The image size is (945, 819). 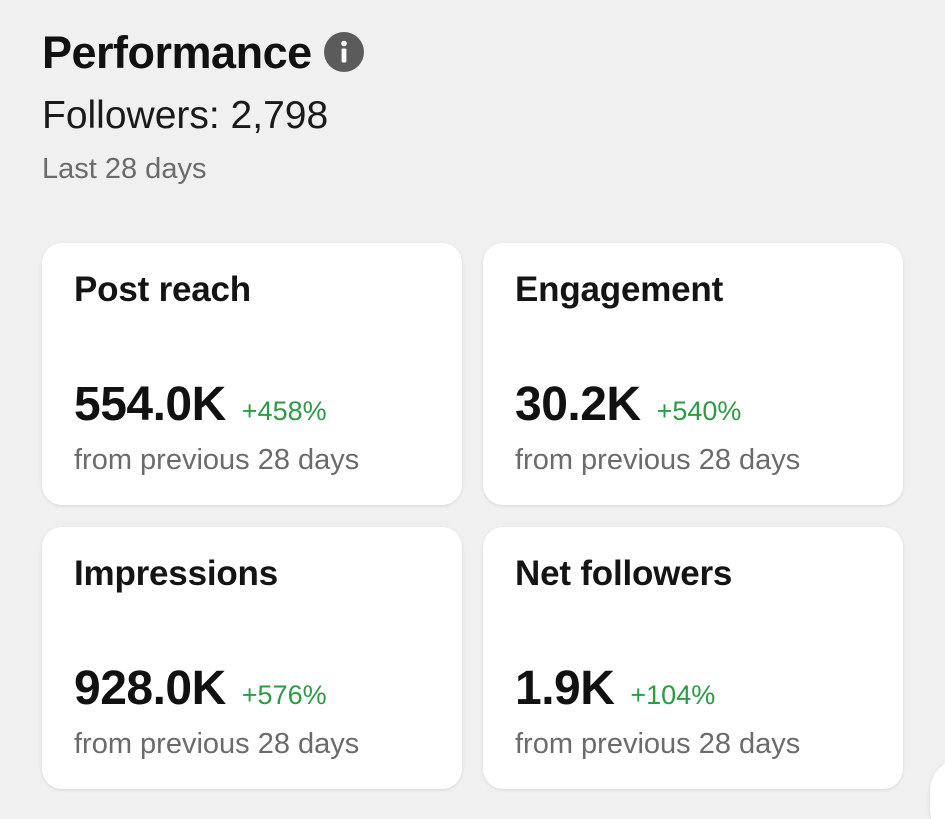 What do you see at coordinates (578, 404) in the screenshot?
I see `metric-value: 30.2K` at bounding box center [578, 404].